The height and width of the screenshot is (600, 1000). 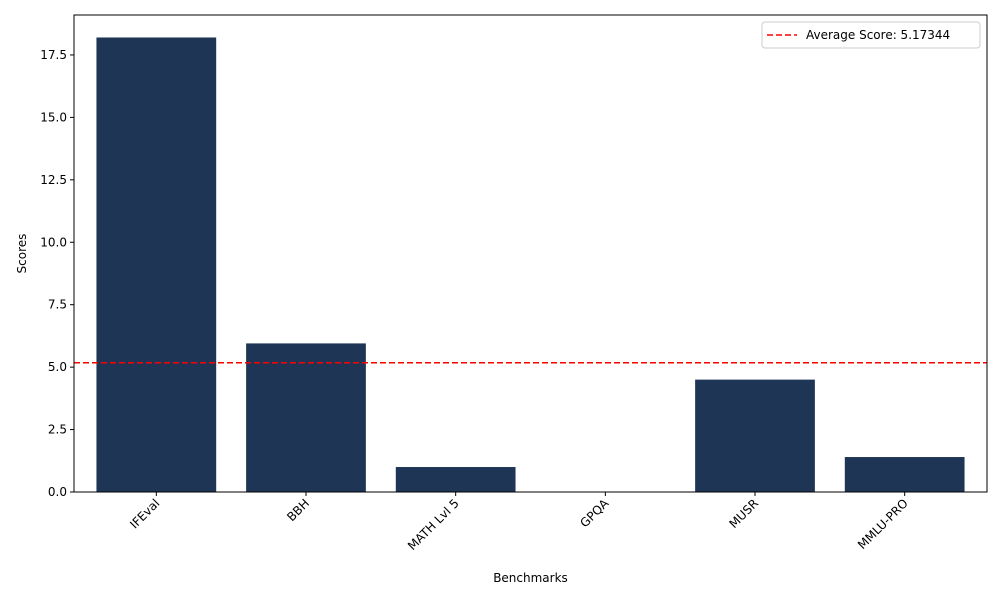 What do you see at coordinates (57, 367) in the screenshot?
I see `y-tick-label: 5.0` at bounding box center [57, 367].